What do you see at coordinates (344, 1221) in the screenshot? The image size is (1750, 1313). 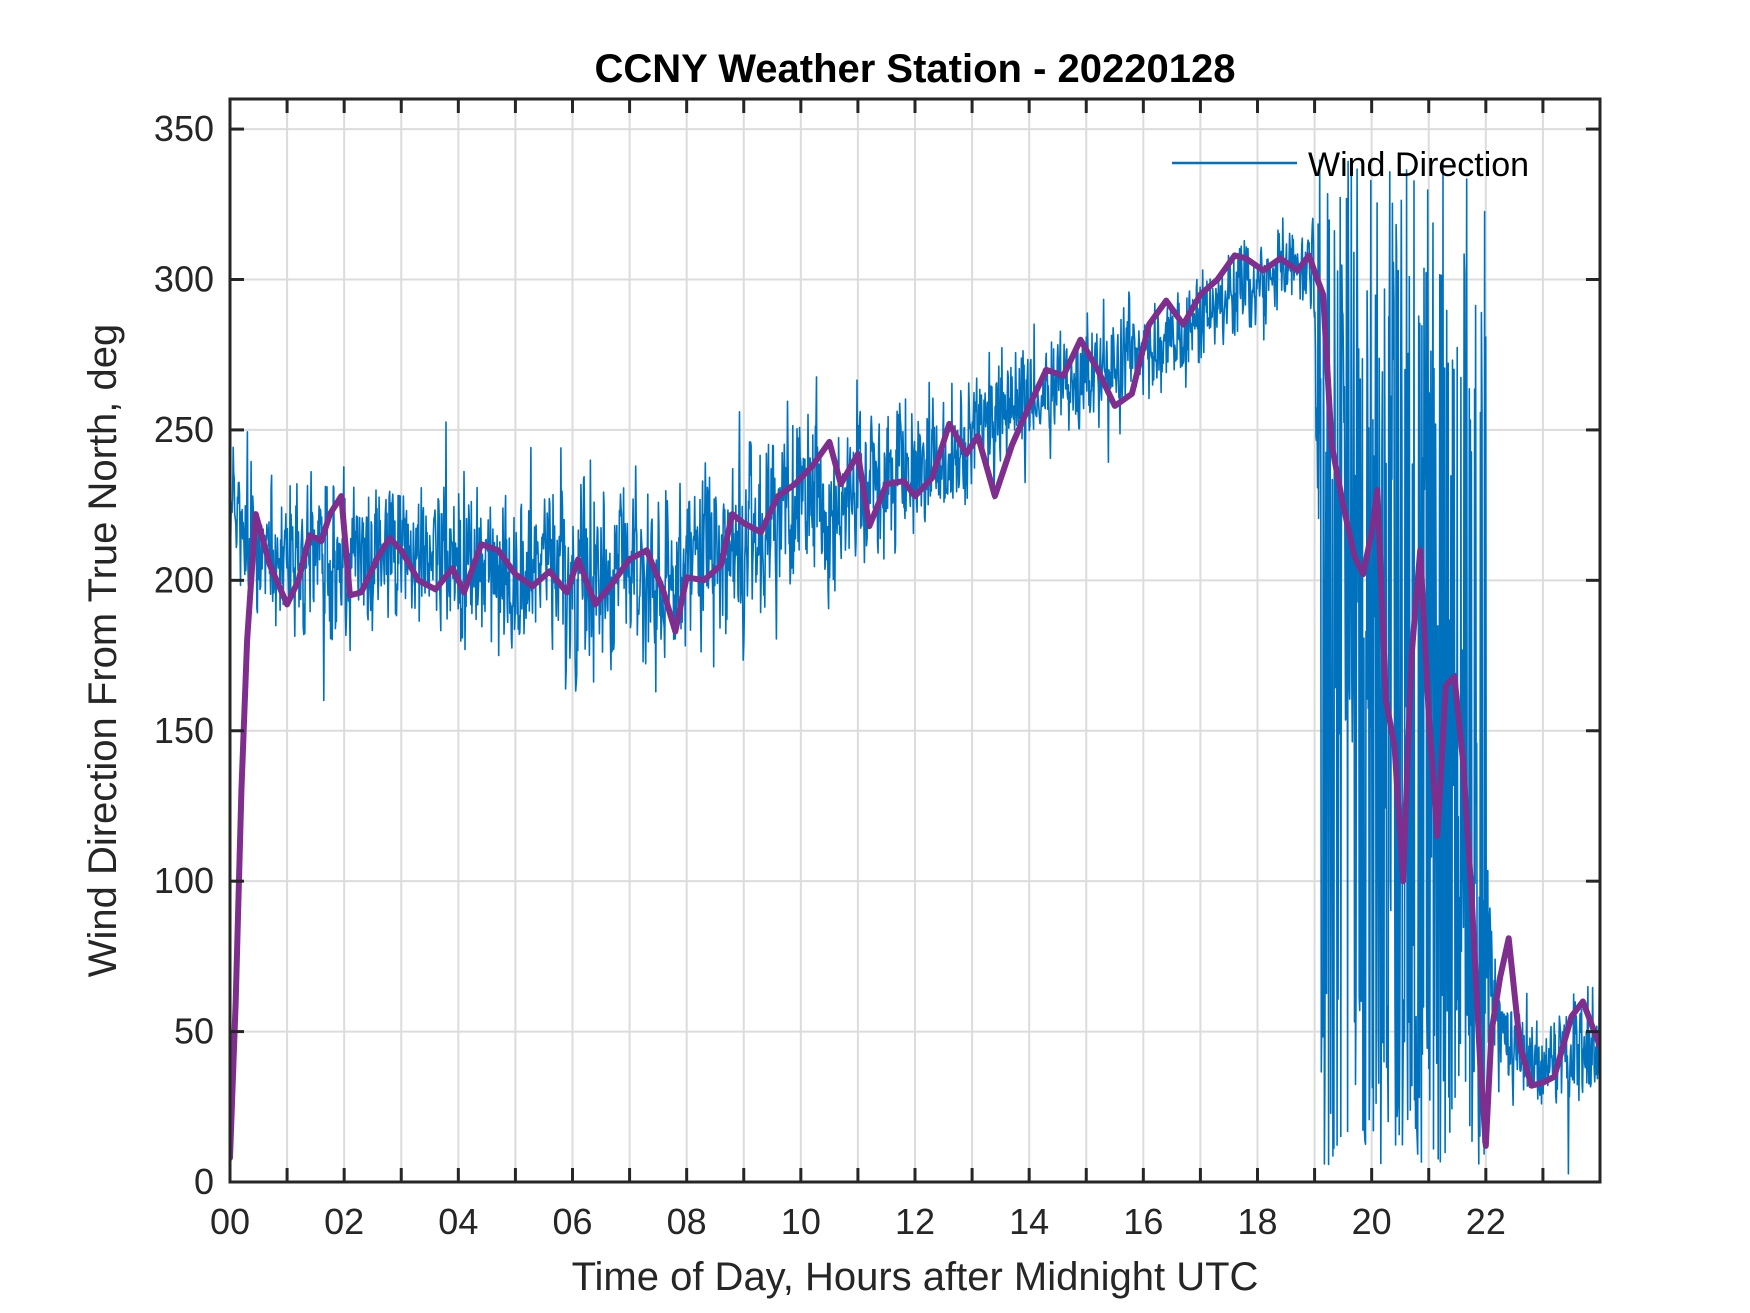 I see `x-tick-label: 02` at bounding box center [344, 1221].